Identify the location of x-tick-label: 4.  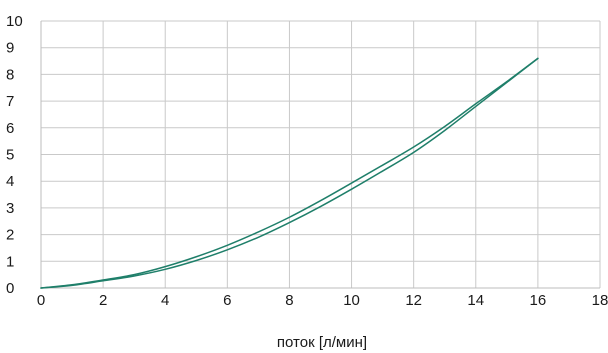
(165, 300).